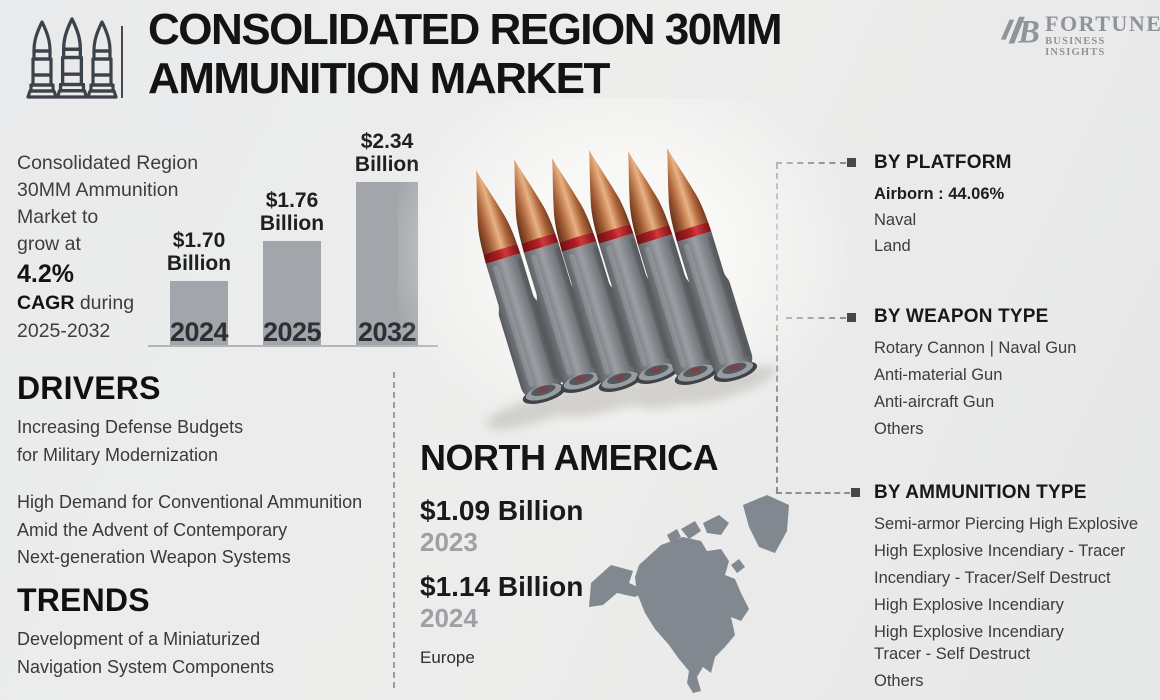 The image size is (1160, 700). I want to click on by-platform-section: BY PLATFORM Airborn : 44.06% Naval Land, so click(1017, 206).